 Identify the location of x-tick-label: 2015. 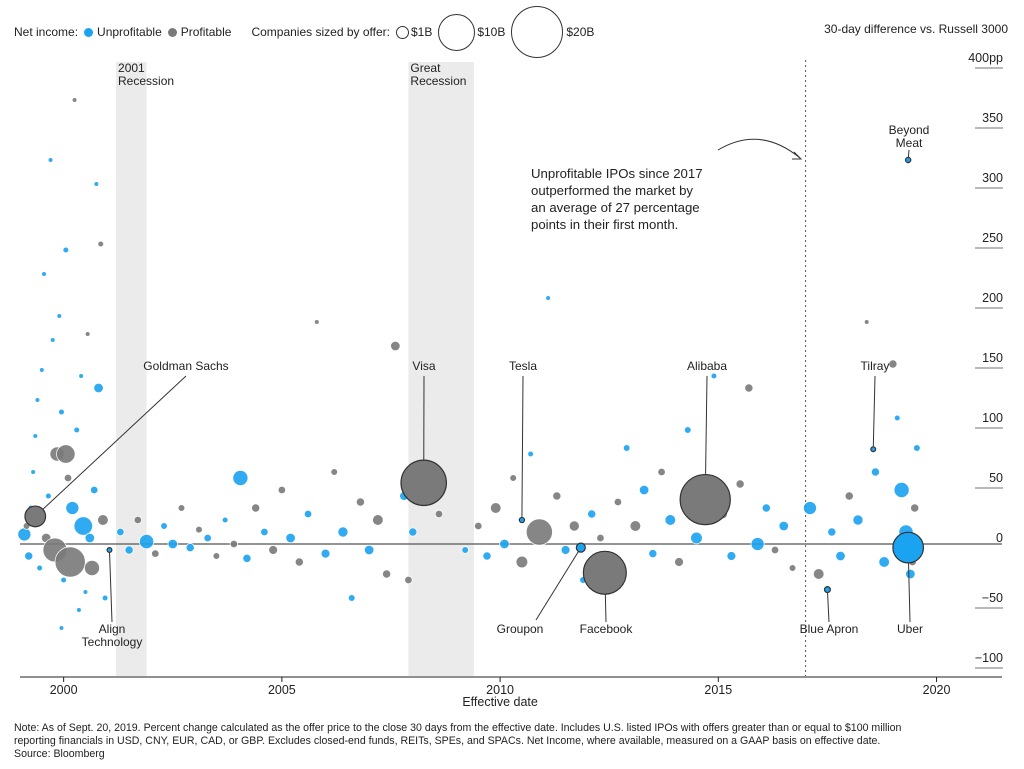
(718, 690).